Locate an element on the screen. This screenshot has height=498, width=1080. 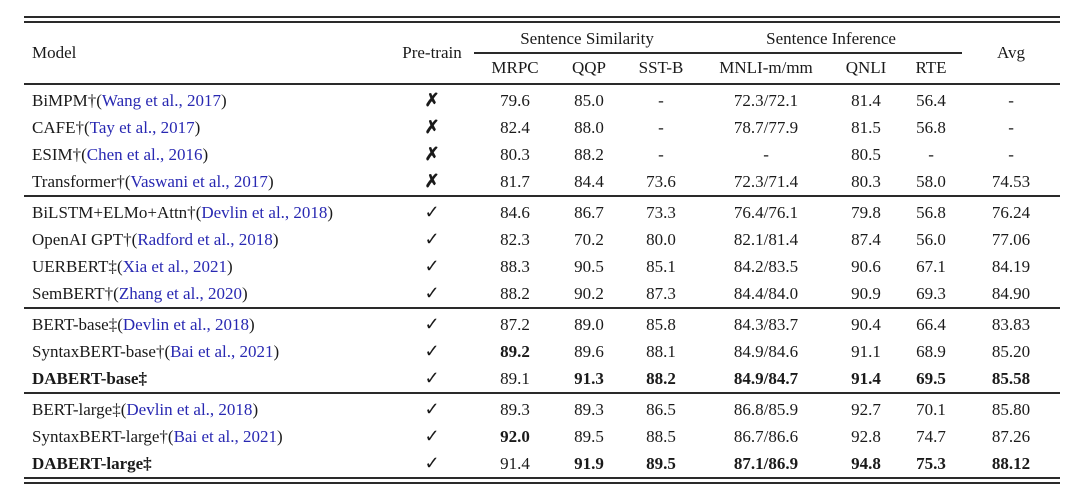
score-cell-mrpc: 88.2 is located at coordinates (515, 293).